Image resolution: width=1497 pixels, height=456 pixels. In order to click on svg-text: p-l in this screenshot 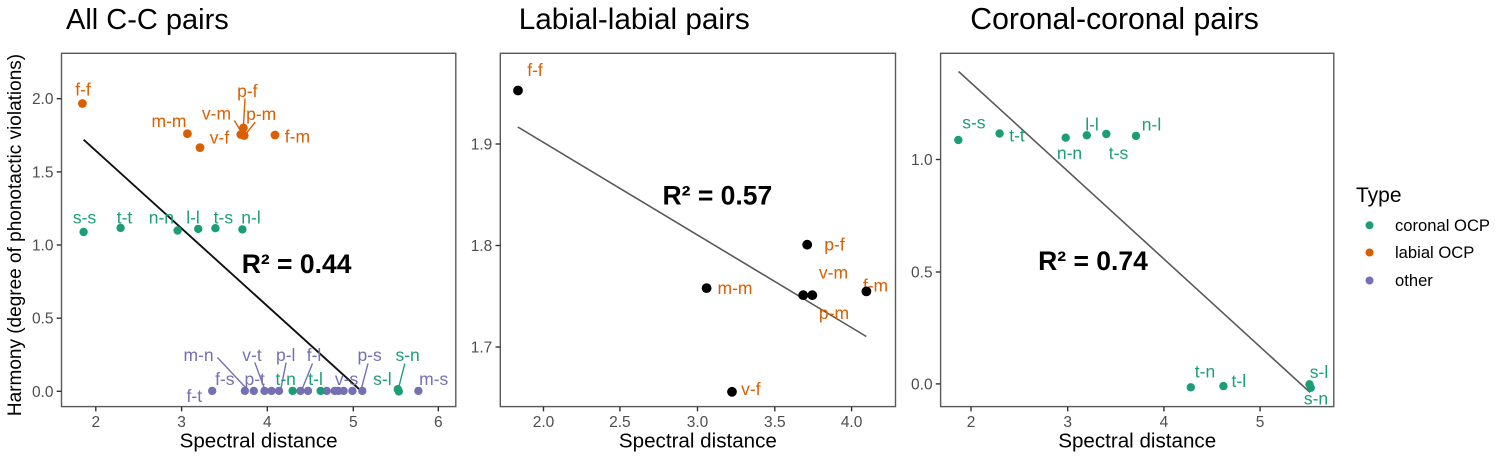, I will do `click(285, 355)`.